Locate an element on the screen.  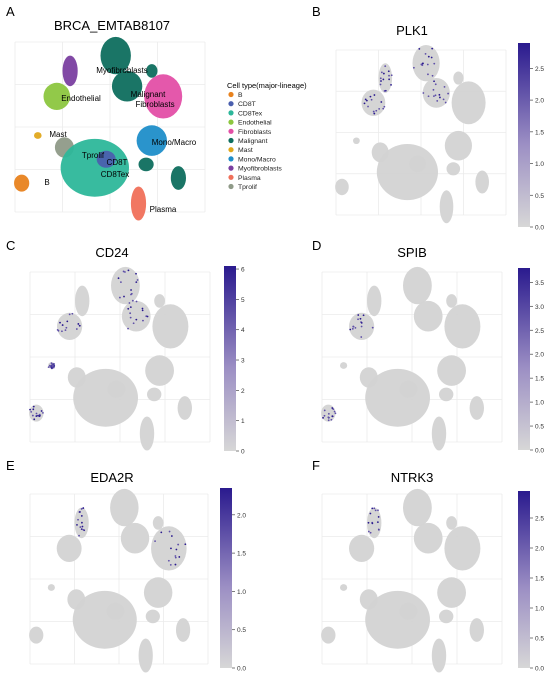
panel-f-colorbar: 0.0 0.5 1.0 1.5 2.0 2.5 is located at coordinates (531, 582).